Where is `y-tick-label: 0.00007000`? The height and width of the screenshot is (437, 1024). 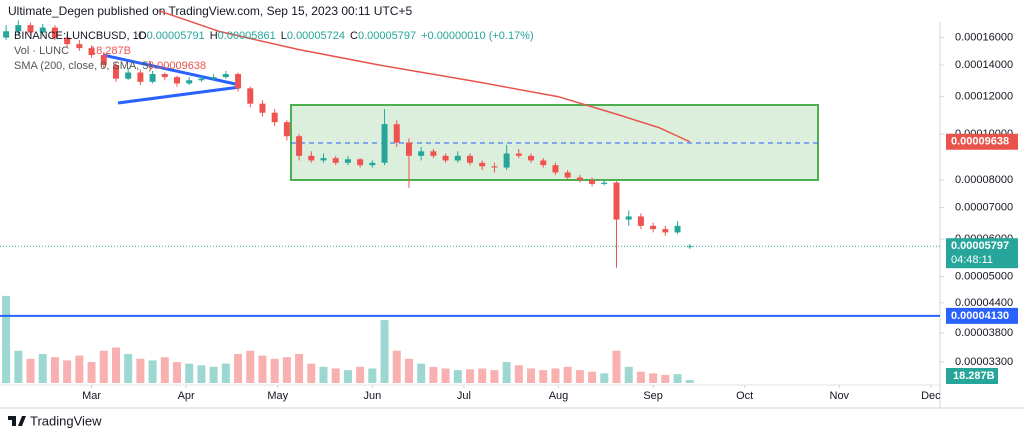
y-tick-label: 0.00007000 is located at coordinates (984, 207).